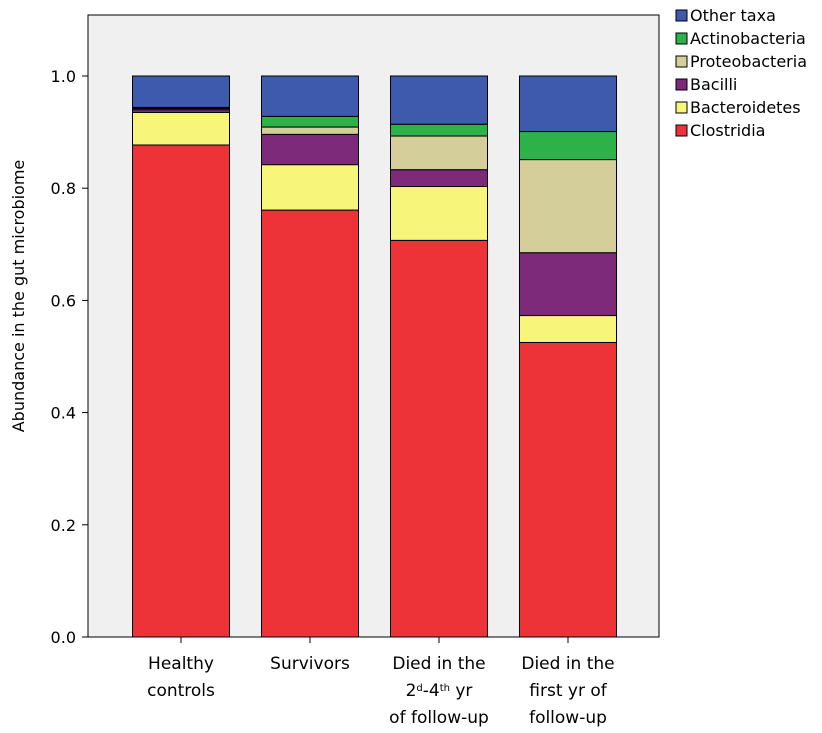 The width and height of the screenshot is (822, 733). I want to click on y-axis: 0.0 0.2 0.4 0.6 0.8 1.0, so click(69, 357).